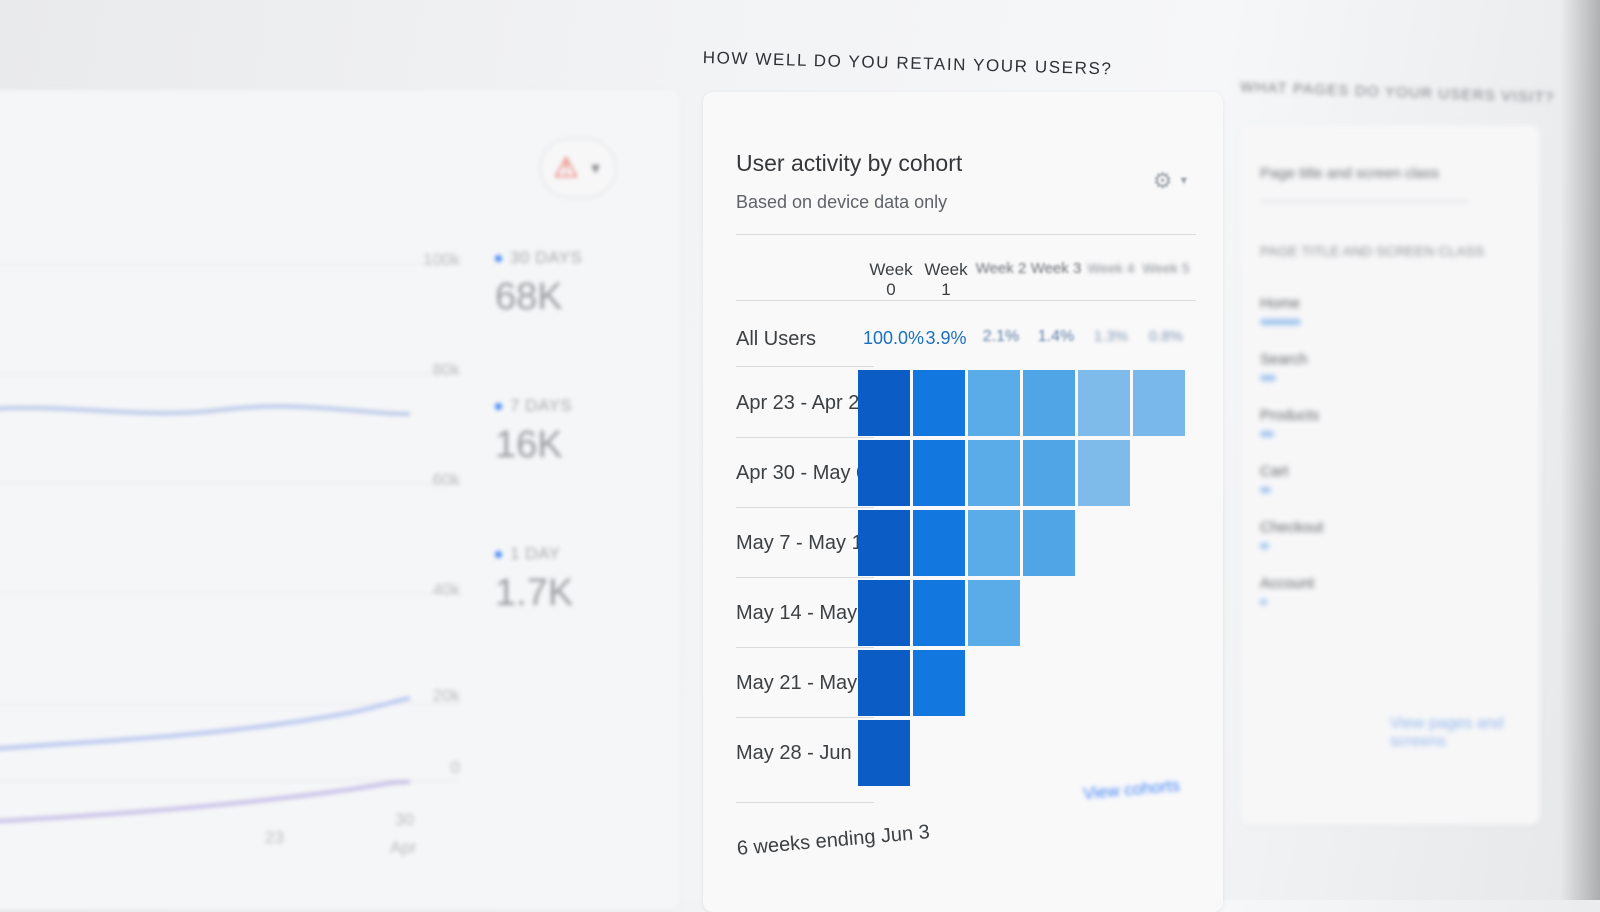 This screenshot has width=1600, height=912. What do you see at coordinates (529, 297) in the screenshot?
I see `legend-value: 68K` at bounding box center [529, 297].